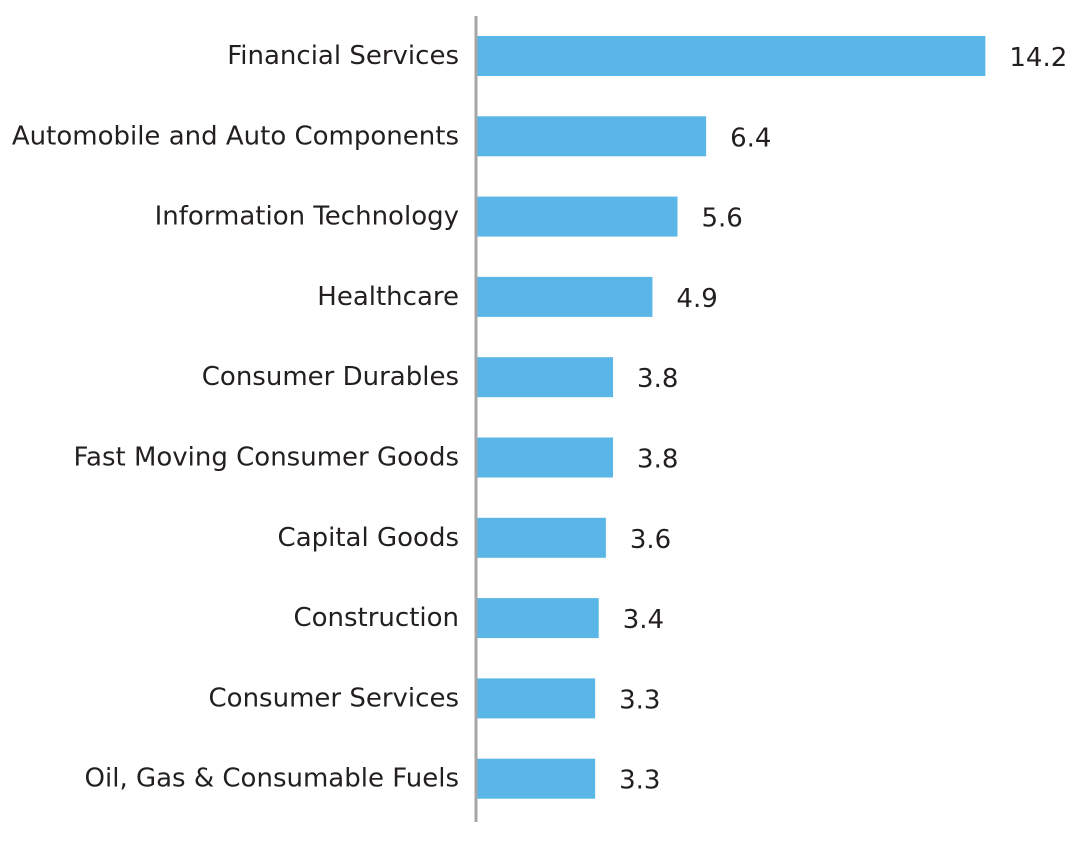 The image size is (1088, 842). What do you see at coordinates (272, 779) in the screenshot?
I see `category-label-9: Oil, Gas & Consumable Fuels` at bounding box center [272, 779].